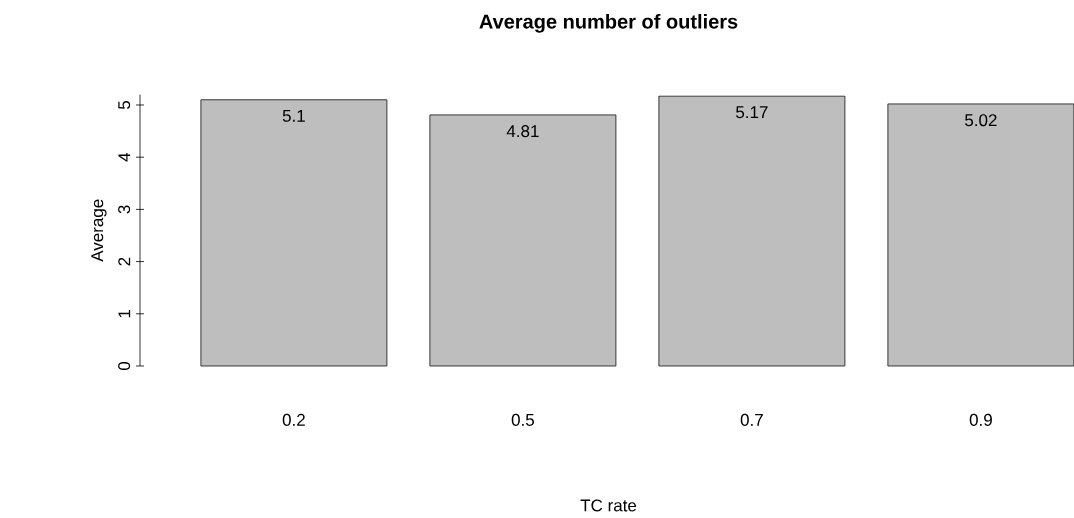 The image size is (1074, 518). Describe the element at coordinates (608, 505) in the screenshot. I see `x-axis-title: TC rate` at that location.